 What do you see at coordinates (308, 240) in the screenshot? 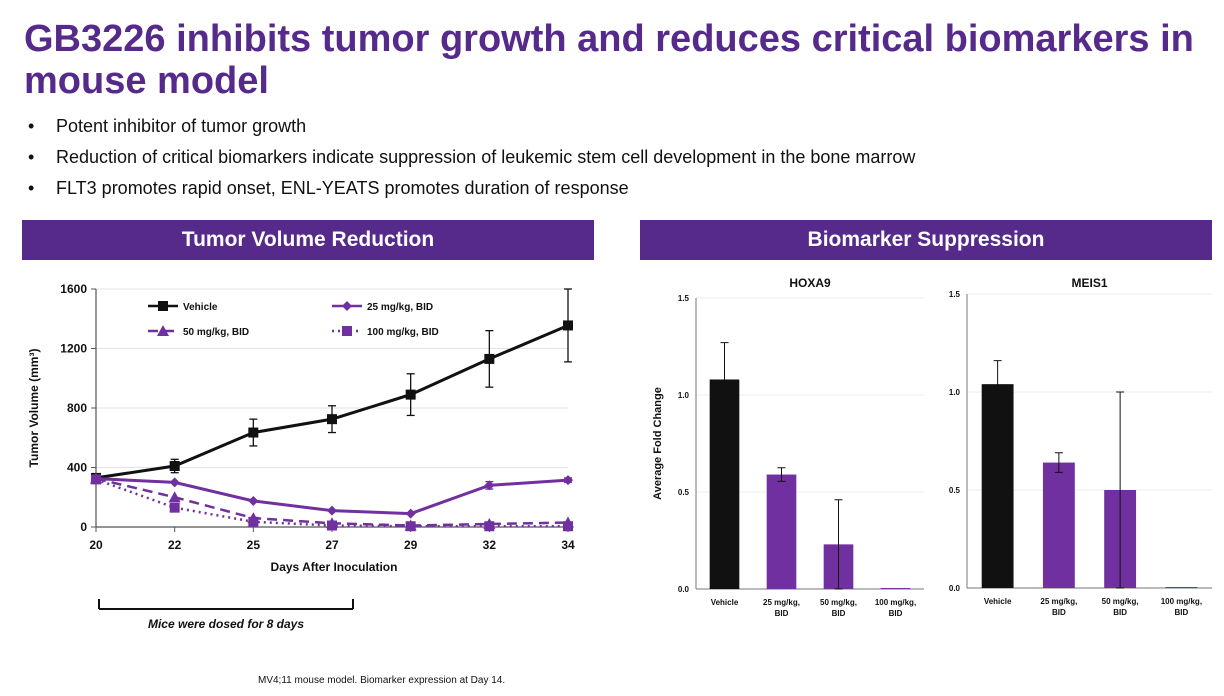
I see `tumor-volume-banner: Tumor Volume Reduction` at bounding box center [308, 240].